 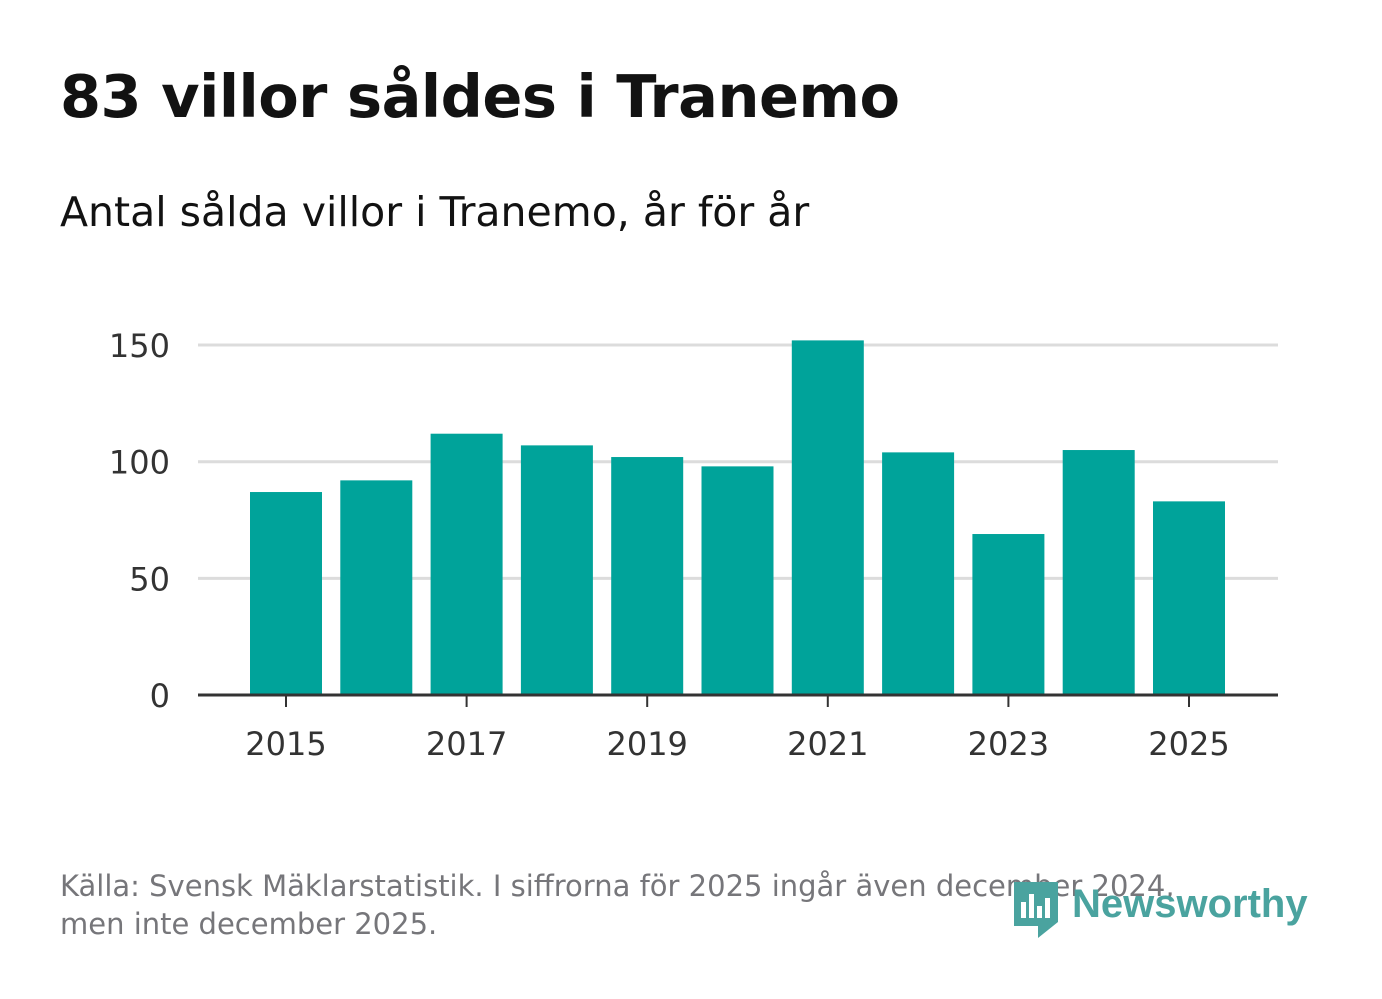 What do you see at coordinates (139, 463) in the screenshot?
I see `y-tick-label-100: 100` at bounding box center [139, 463].